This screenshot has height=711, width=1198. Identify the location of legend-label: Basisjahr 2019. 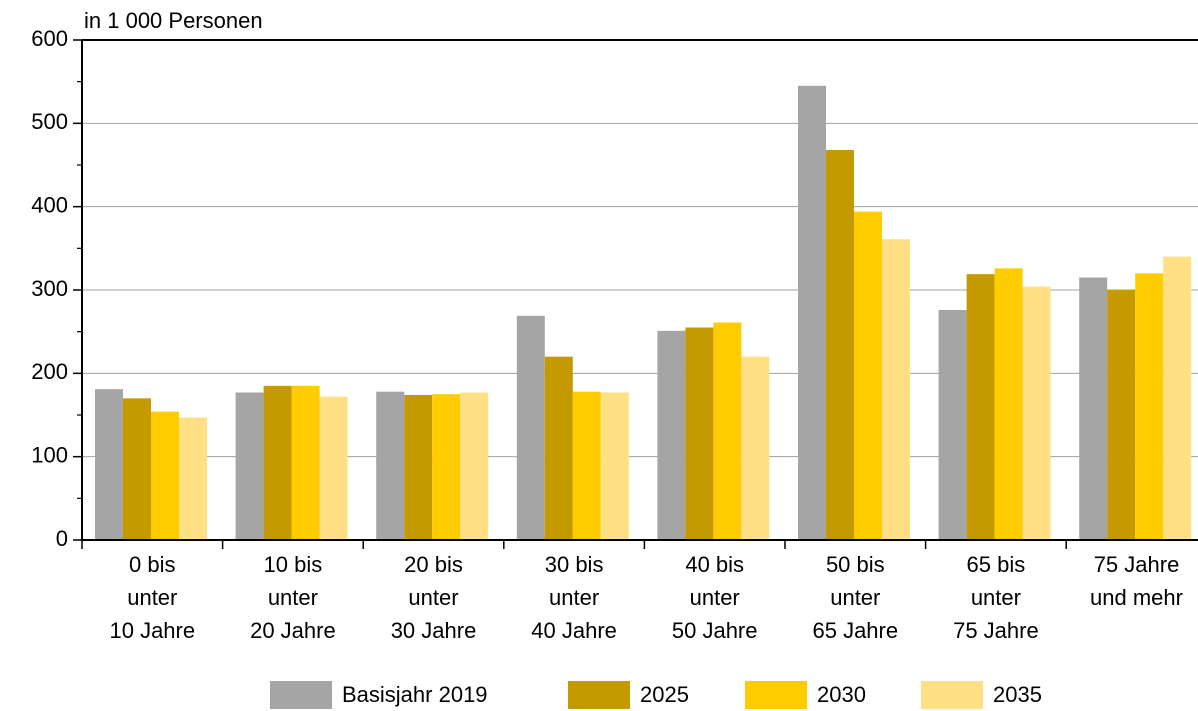
(415, 694).